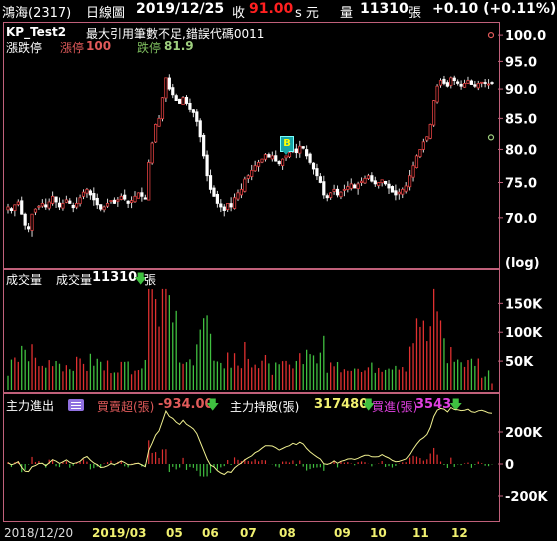 The height and width of the screenshot is (541, 557). What do you see at coordinates (524, 304) in the screenshot?
I see `volume-axis-label: 150K` at bounding box center [524, 304].